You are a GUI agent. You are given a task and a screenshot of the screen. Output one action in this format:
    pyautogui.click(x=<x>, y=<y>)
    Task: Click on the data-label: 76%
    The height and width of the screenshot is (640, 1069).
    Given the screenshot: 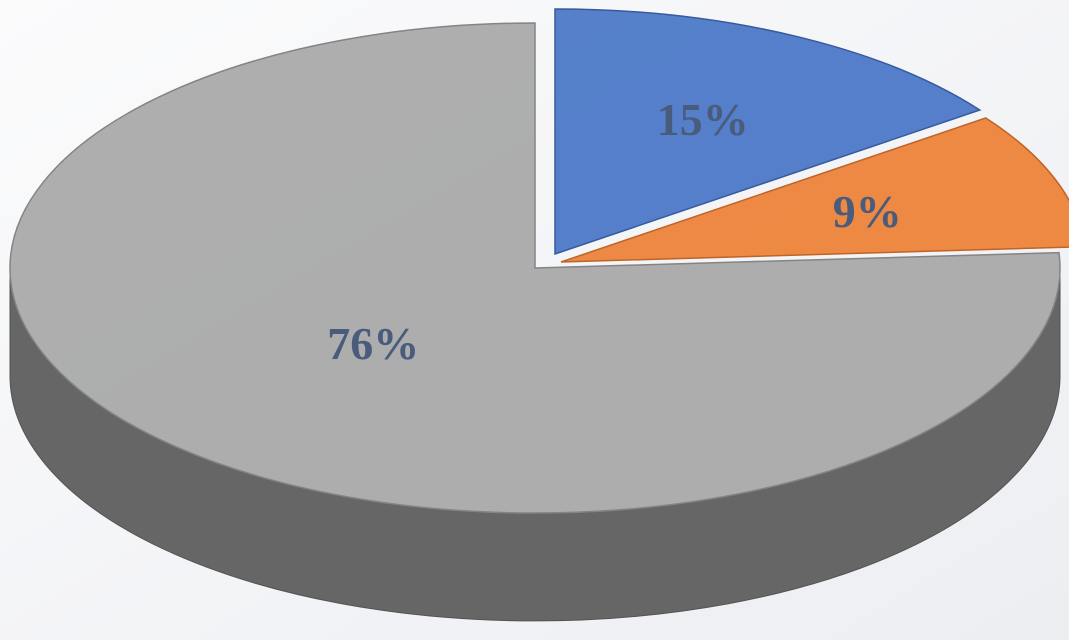 What is the action you would take?
    pyautogui.click(x=373, y=343)
    